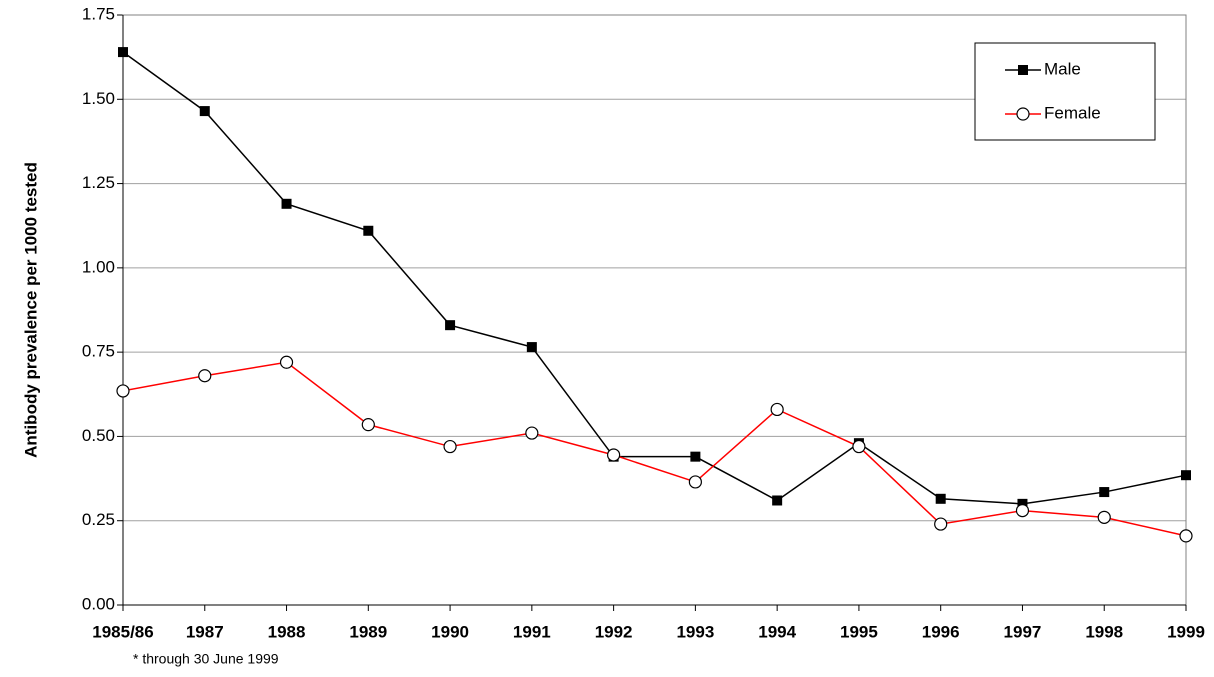  What do you see at coordinates (30, 310) in the screenshot?
I see `y-axis-label: Antibody prevalence per 1000 tested` at bounding box center [30, 310].